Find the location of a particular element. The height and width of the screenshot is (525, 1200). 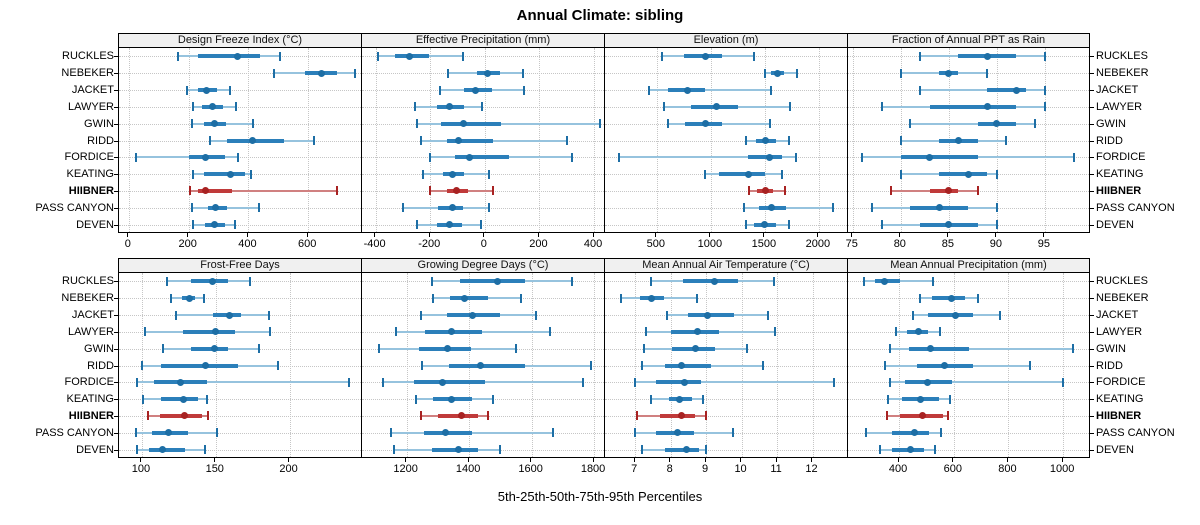

axis-tick-label: 90 is located at coordinates (995, 244).